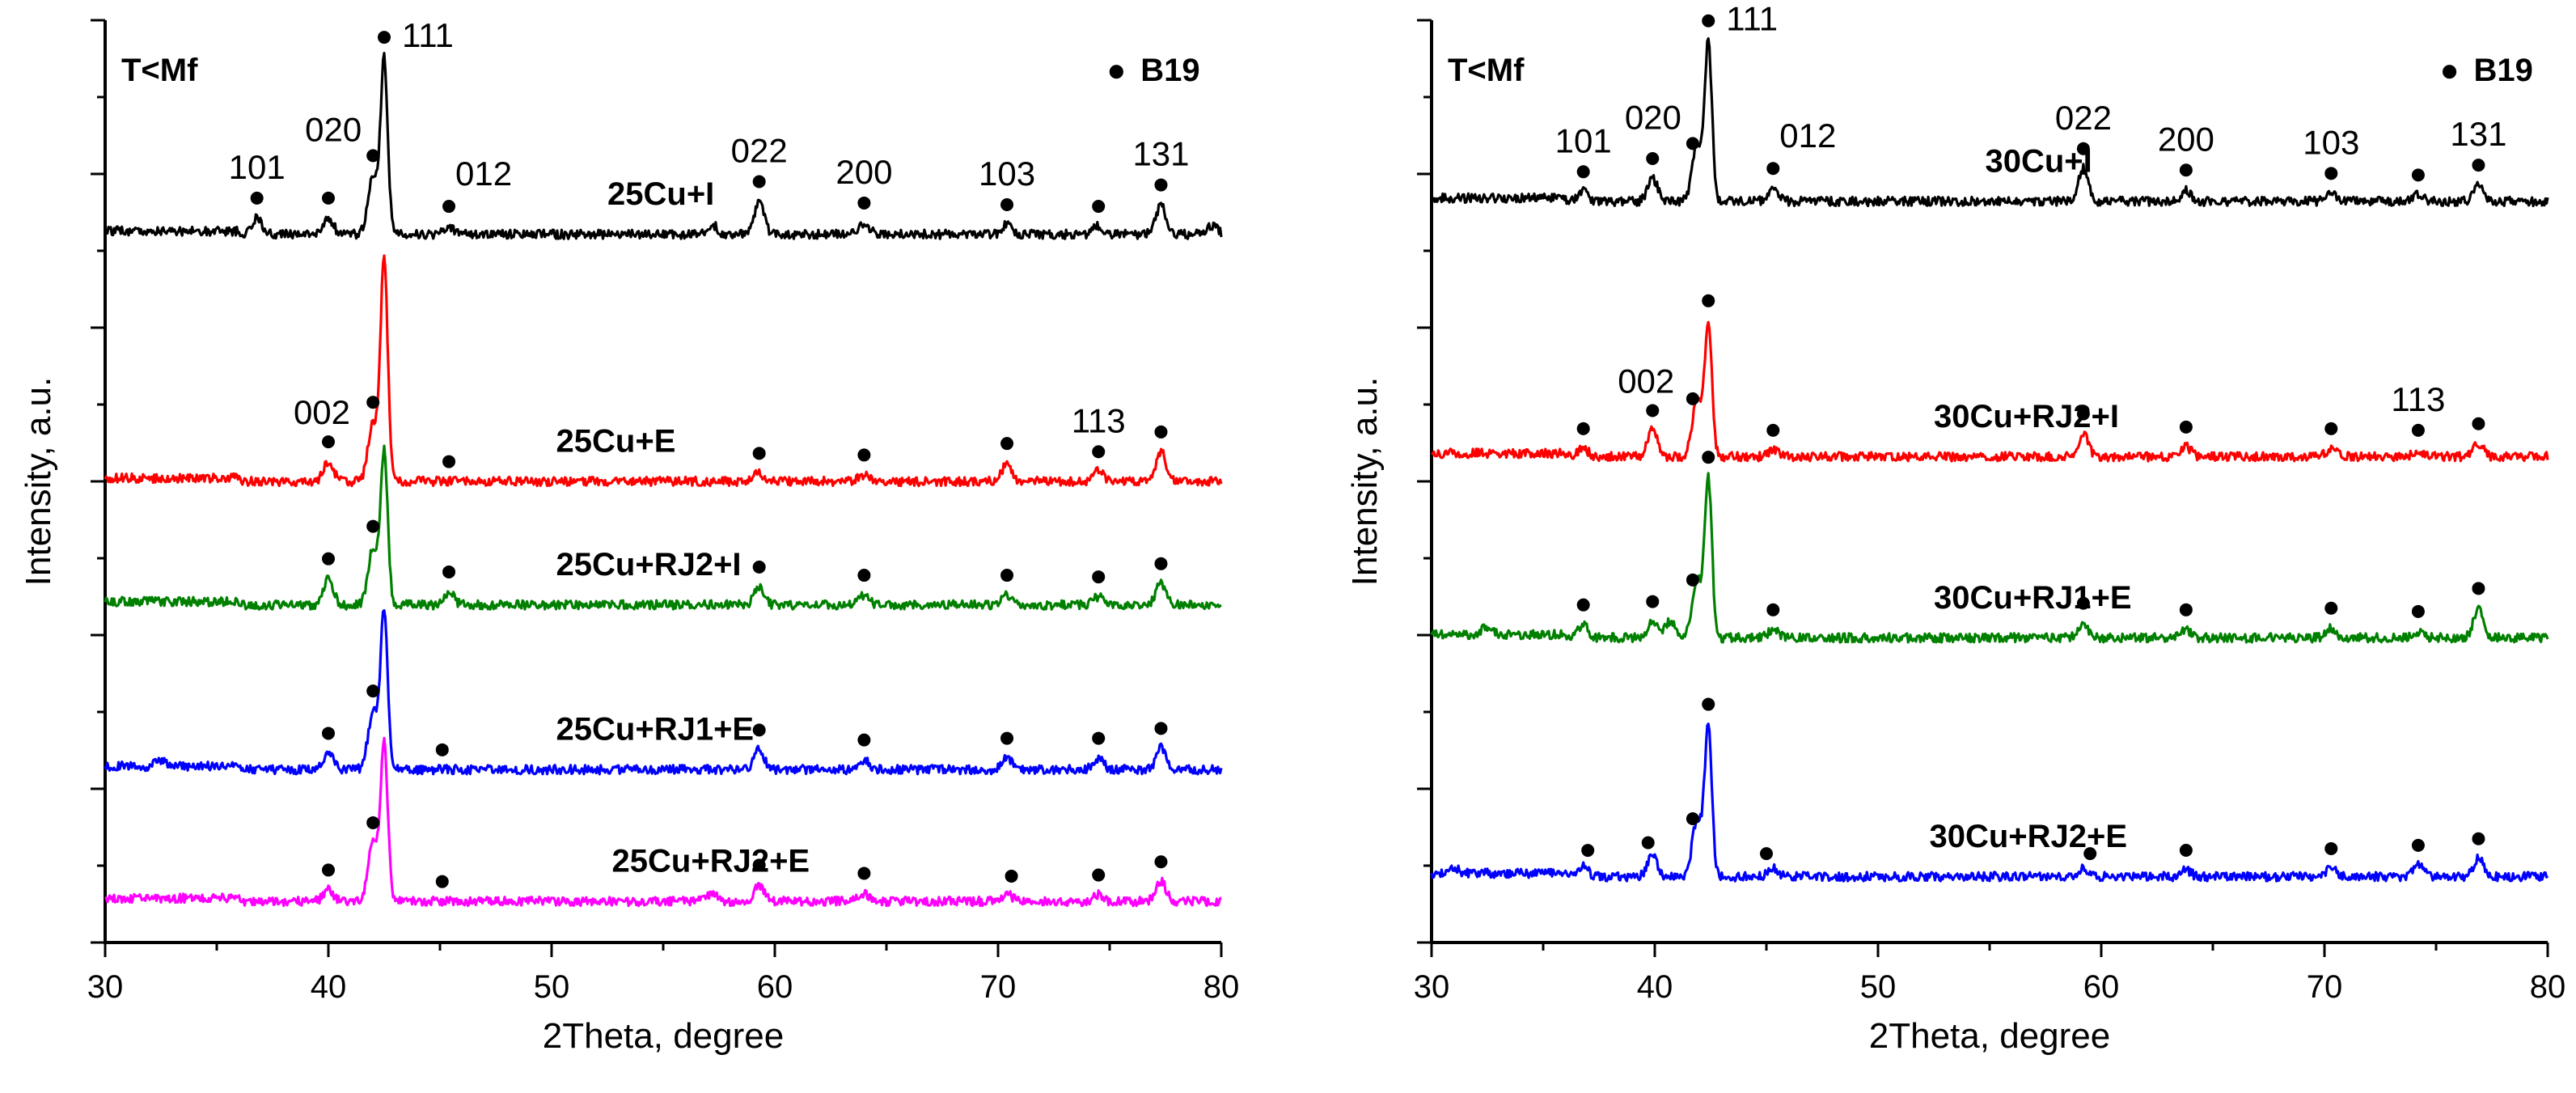  I want to click on series-25Cu+I: 101 103 111 131 200 020 012 022 25Cu+I, so click(663, 128).